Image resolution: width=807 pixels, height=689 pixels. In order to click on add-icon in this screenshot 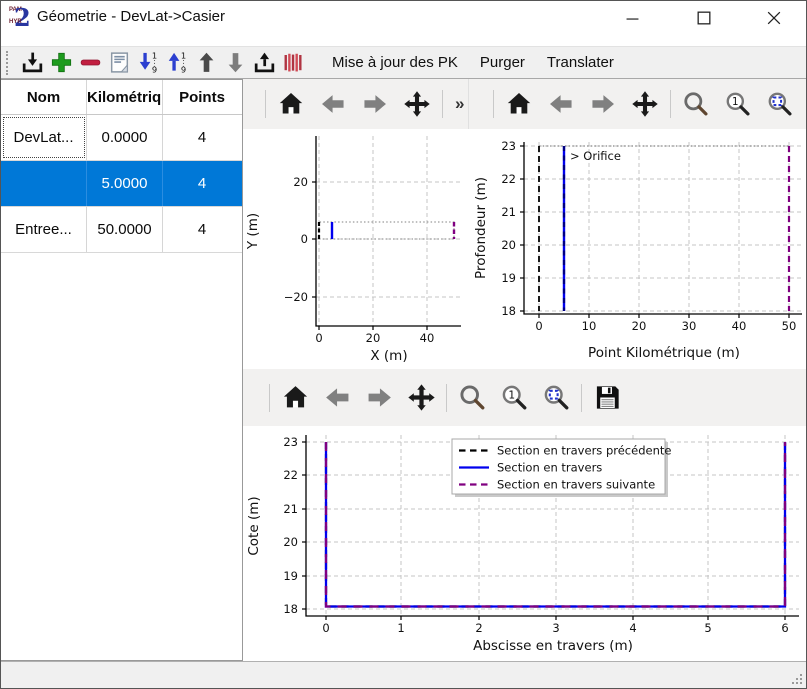, I will do `click(61, 62)`.